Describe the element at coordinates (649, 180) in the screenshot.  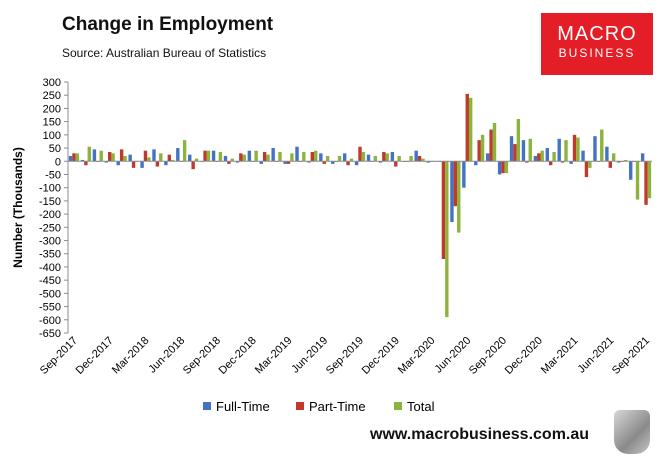
I see `bar-total-sep-2021` at that location.